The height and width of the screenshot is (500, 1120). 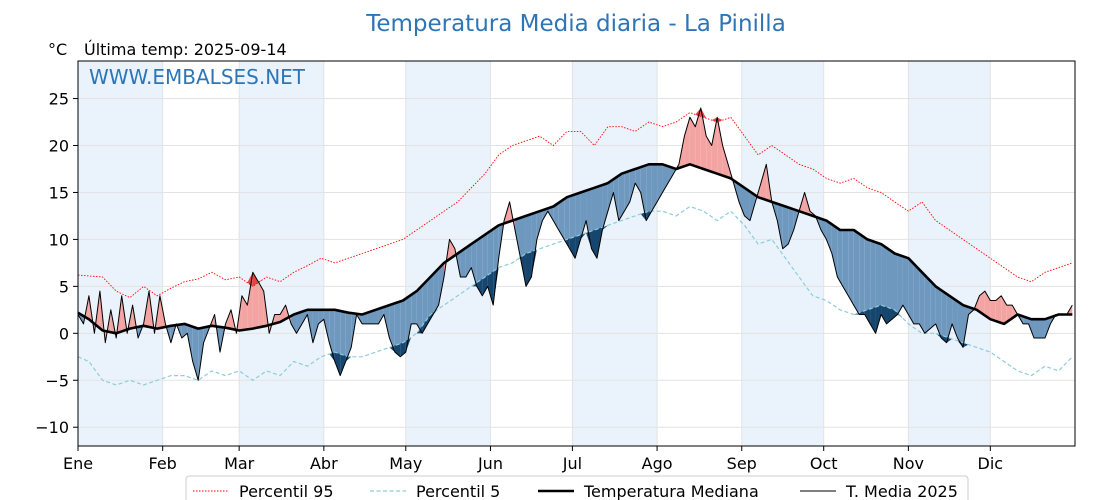 I want to click on y-axis: −10 −5 0 5 10 15 20 25, so click(x=56, y=263).